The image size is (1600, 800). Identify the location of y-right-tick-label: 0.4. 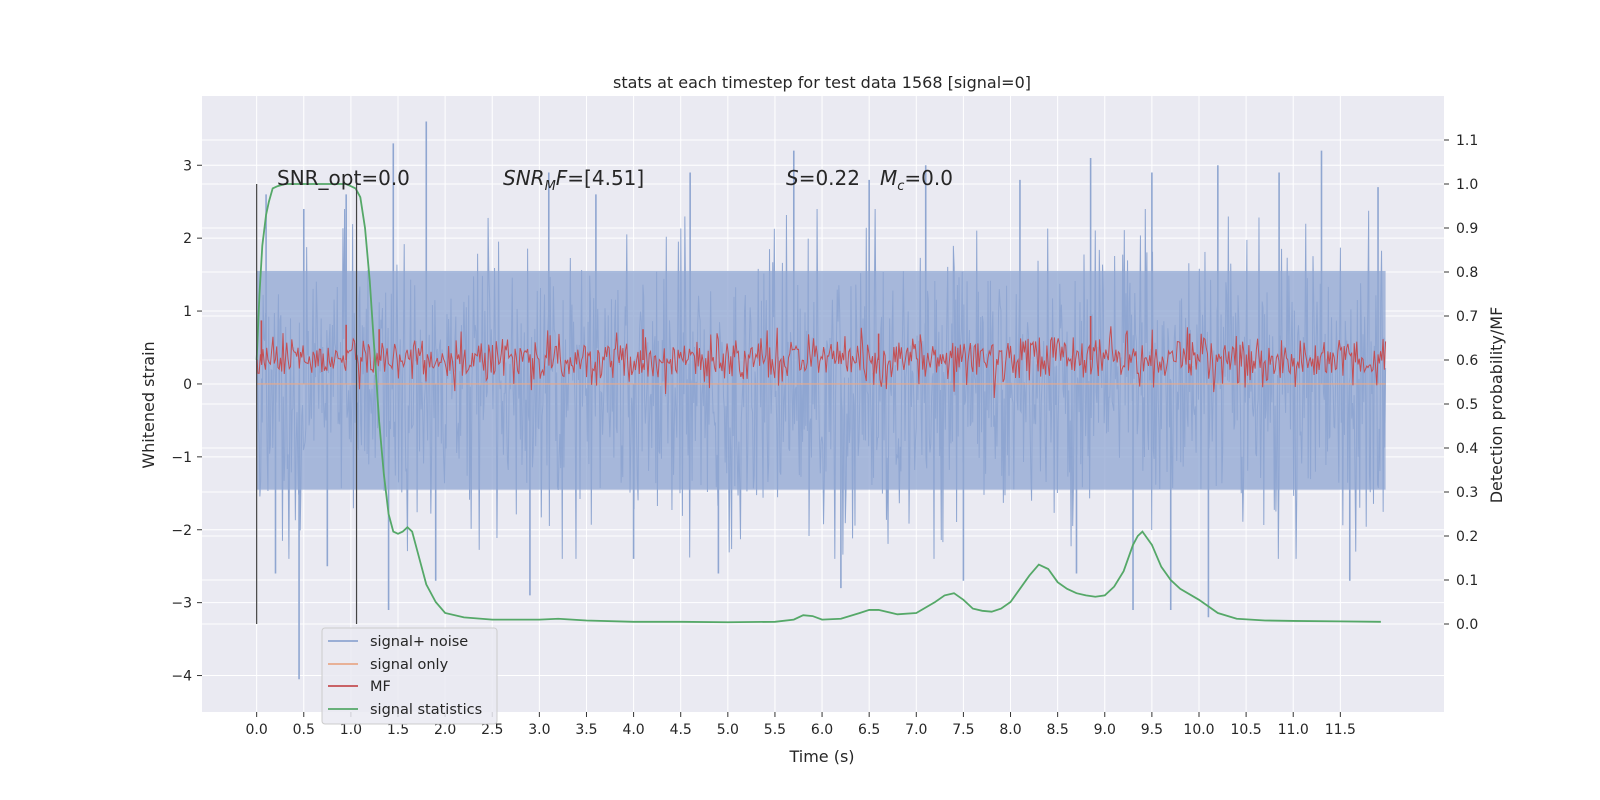
(1467, 449).